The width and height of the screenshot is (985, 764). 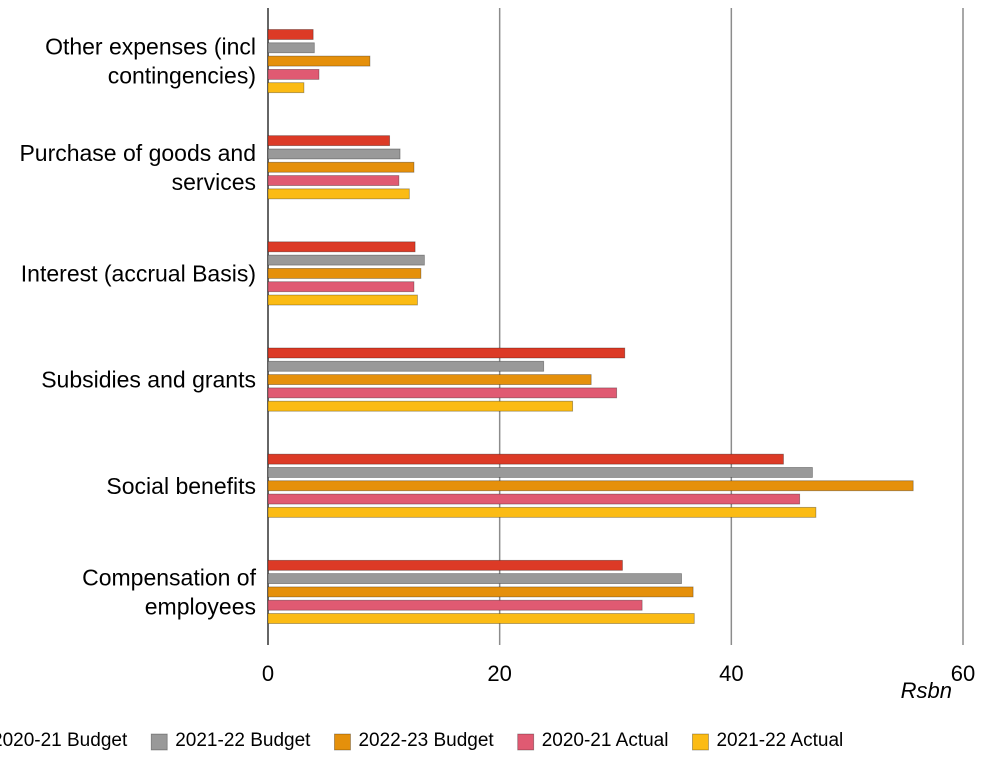 What do you see at coordinates (181, 486) in the screenshot?
I see `category-label: Social benefits` at bounding box center [181, 486].